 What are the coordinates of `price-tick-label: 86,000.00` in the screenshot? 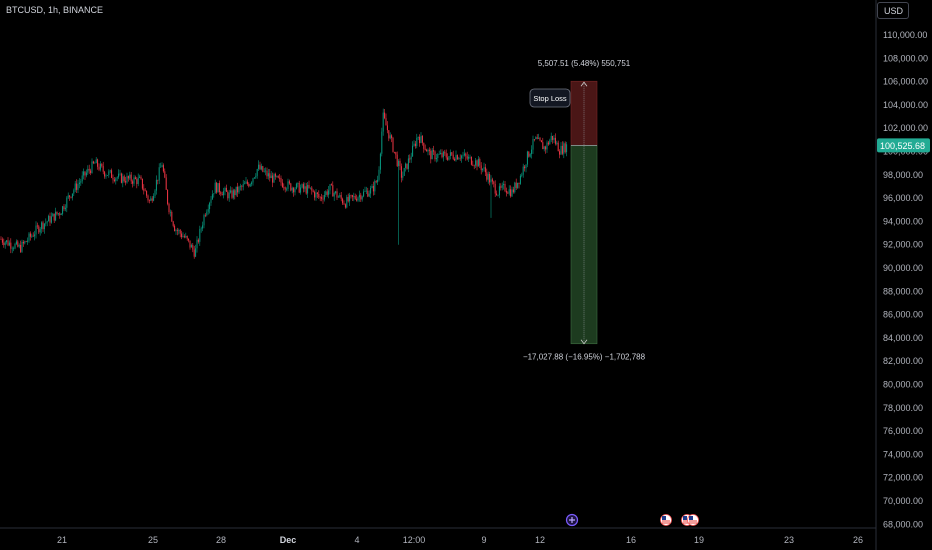 It's located at (903, 315).